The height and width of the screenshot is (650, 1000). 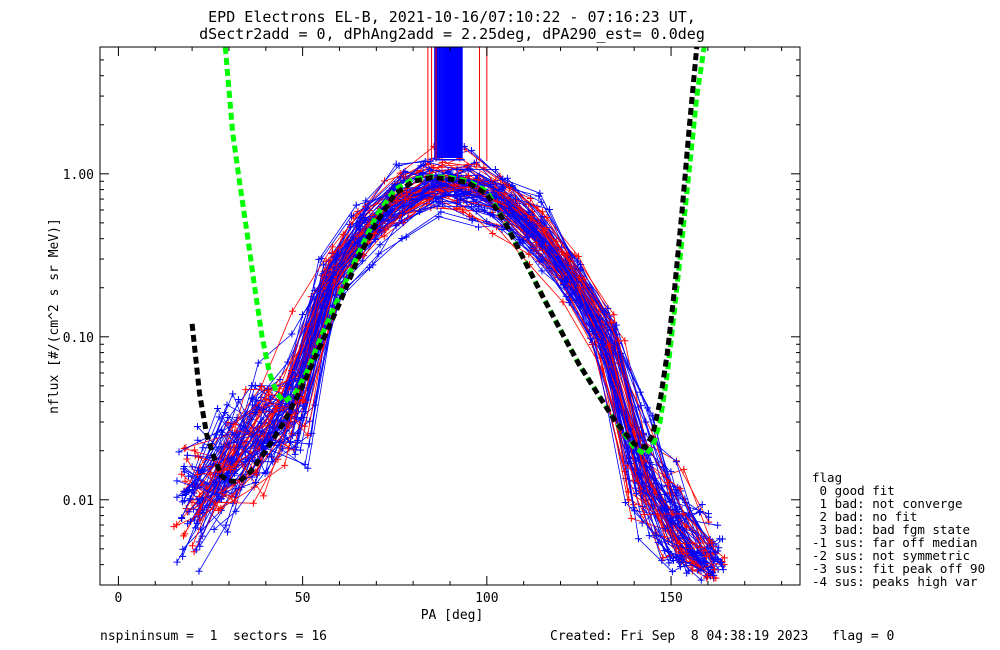 What do you see at coordinates (78, 175) in the screenshot?
I see `y-tick-label: 1.00` at bounding box center [78, 175].